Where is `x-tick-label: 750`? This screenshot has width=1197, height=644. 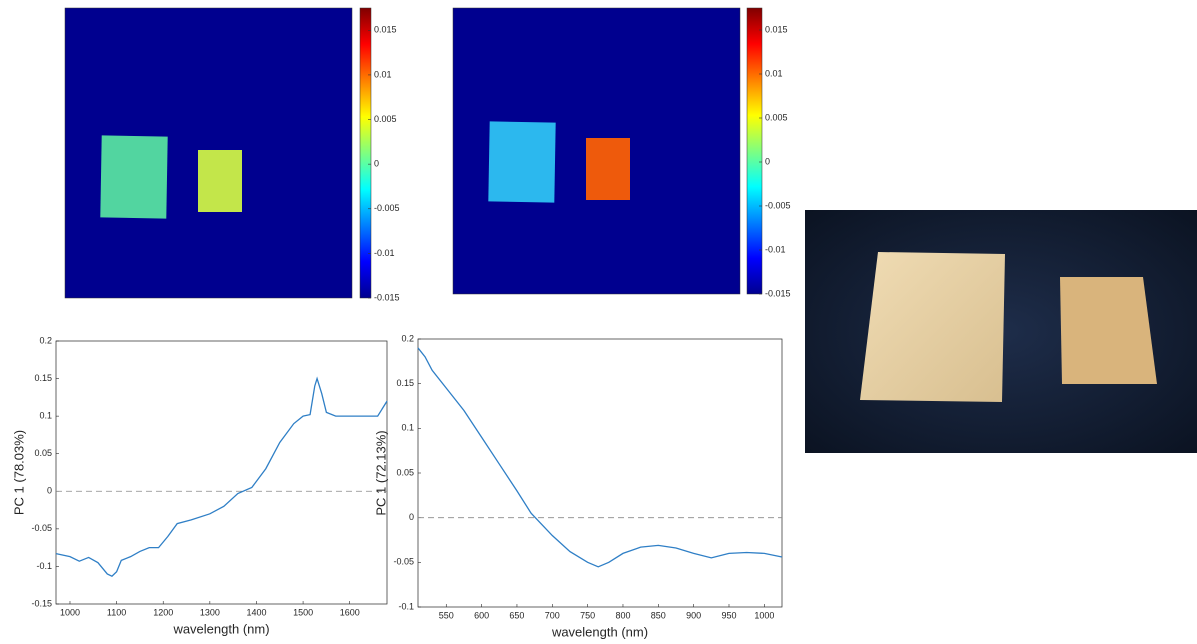
x-tick-label: 750 is located at coordinates (587, 615).